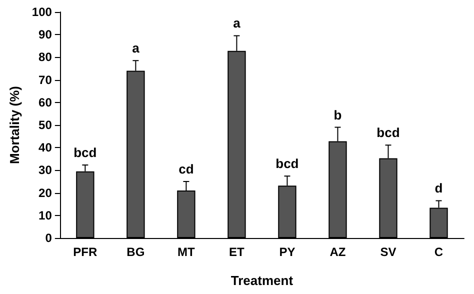 The image size is (474, 294). Describe the element at coordinates (45, 57) in the screenshot. I see `y-tick-label: 80` at that location.